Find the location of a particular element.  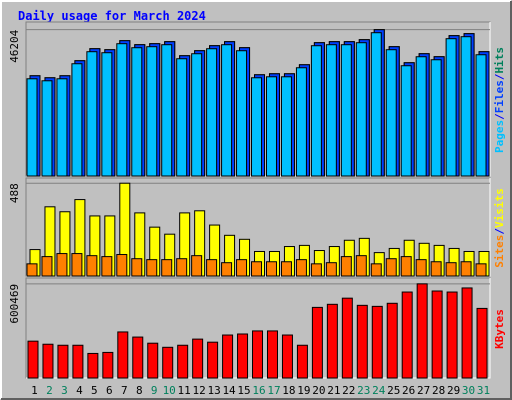

x-tick-label: 13 is located at coordinates (213, 390).